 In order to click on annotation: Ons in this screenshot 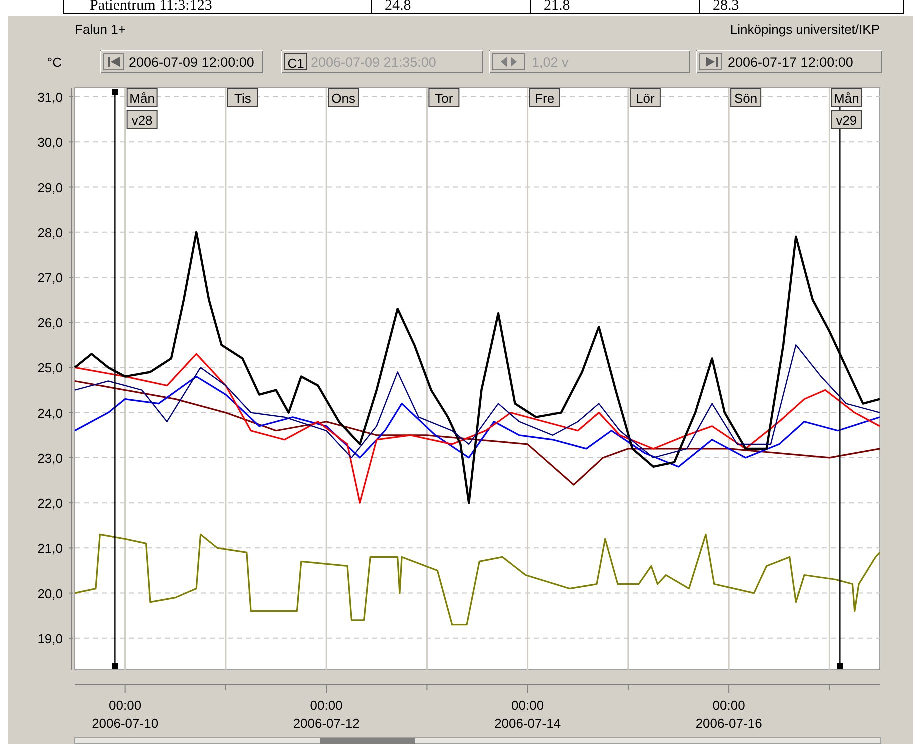, I will do `click(344, 98)`.